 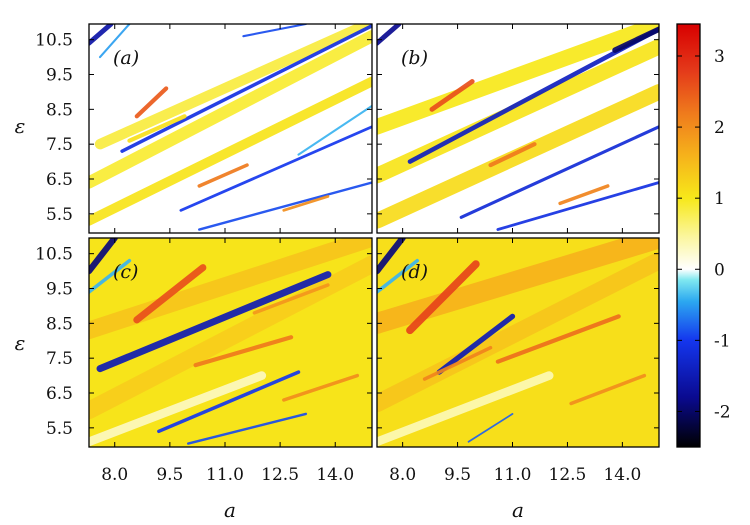 I want to click on colorbar-tick-label: 0, so click(x=719, y=270).